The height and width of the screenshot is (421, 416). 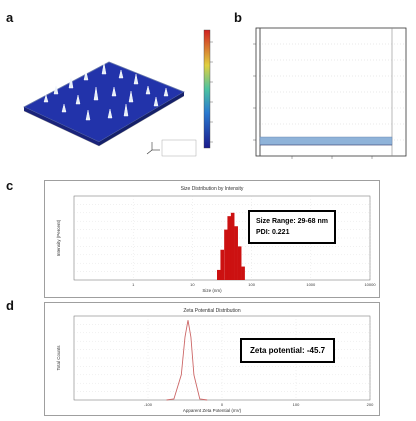 I want to click on zeta-annotation: Zeta potential: -45.7, so click(x=288, y=350).